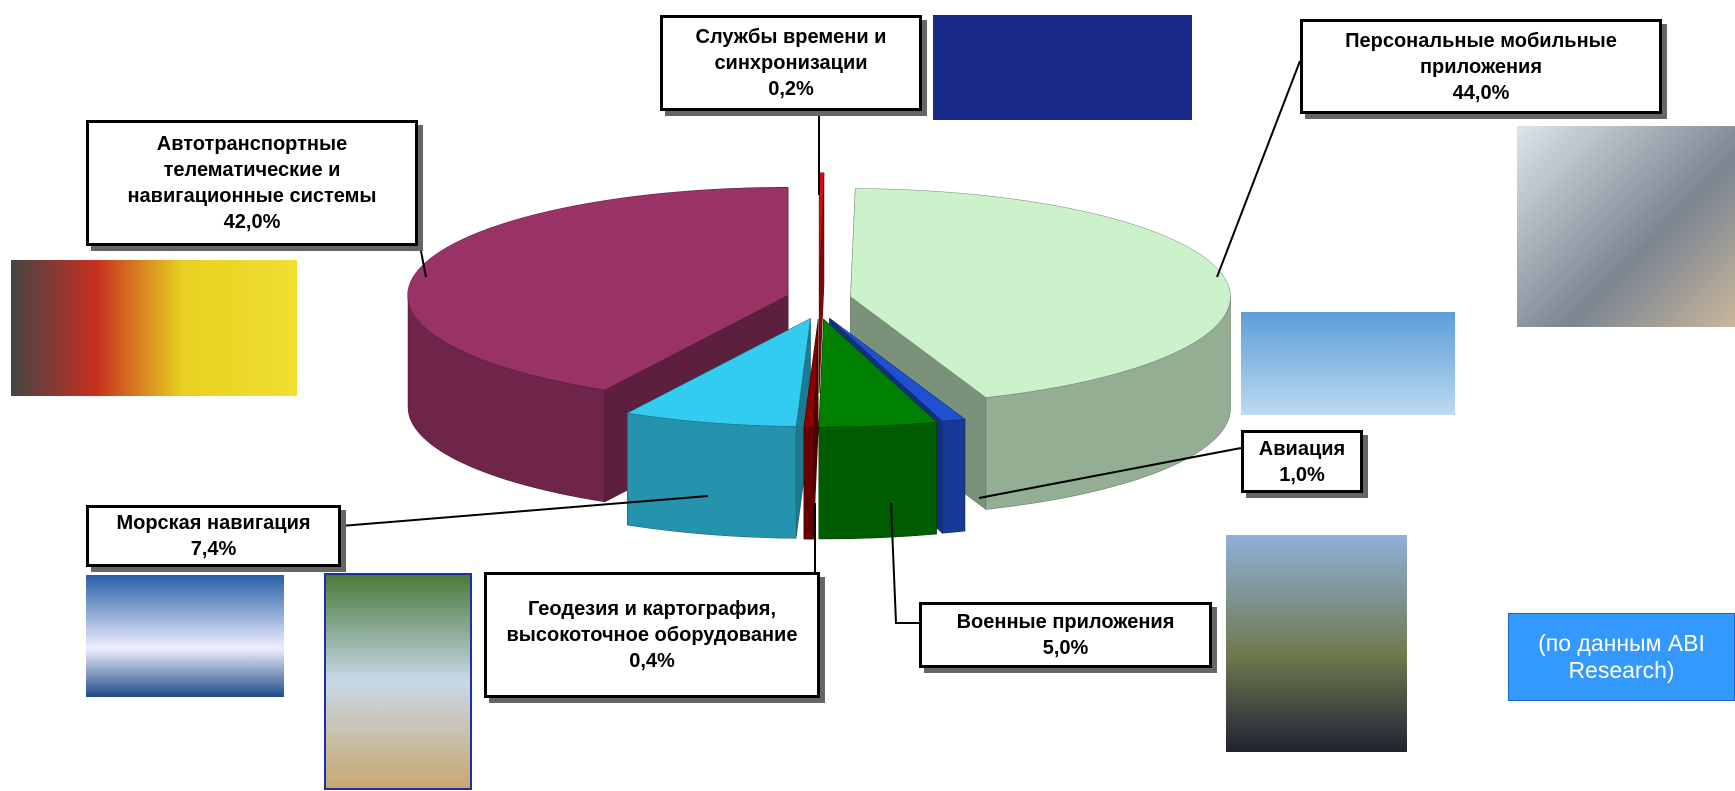 The height and width of the screenshot is (791, 1735). Describe the element at coordinates (1481, 92) in the screenshot. I see `value-label: 44,0%` at that location.